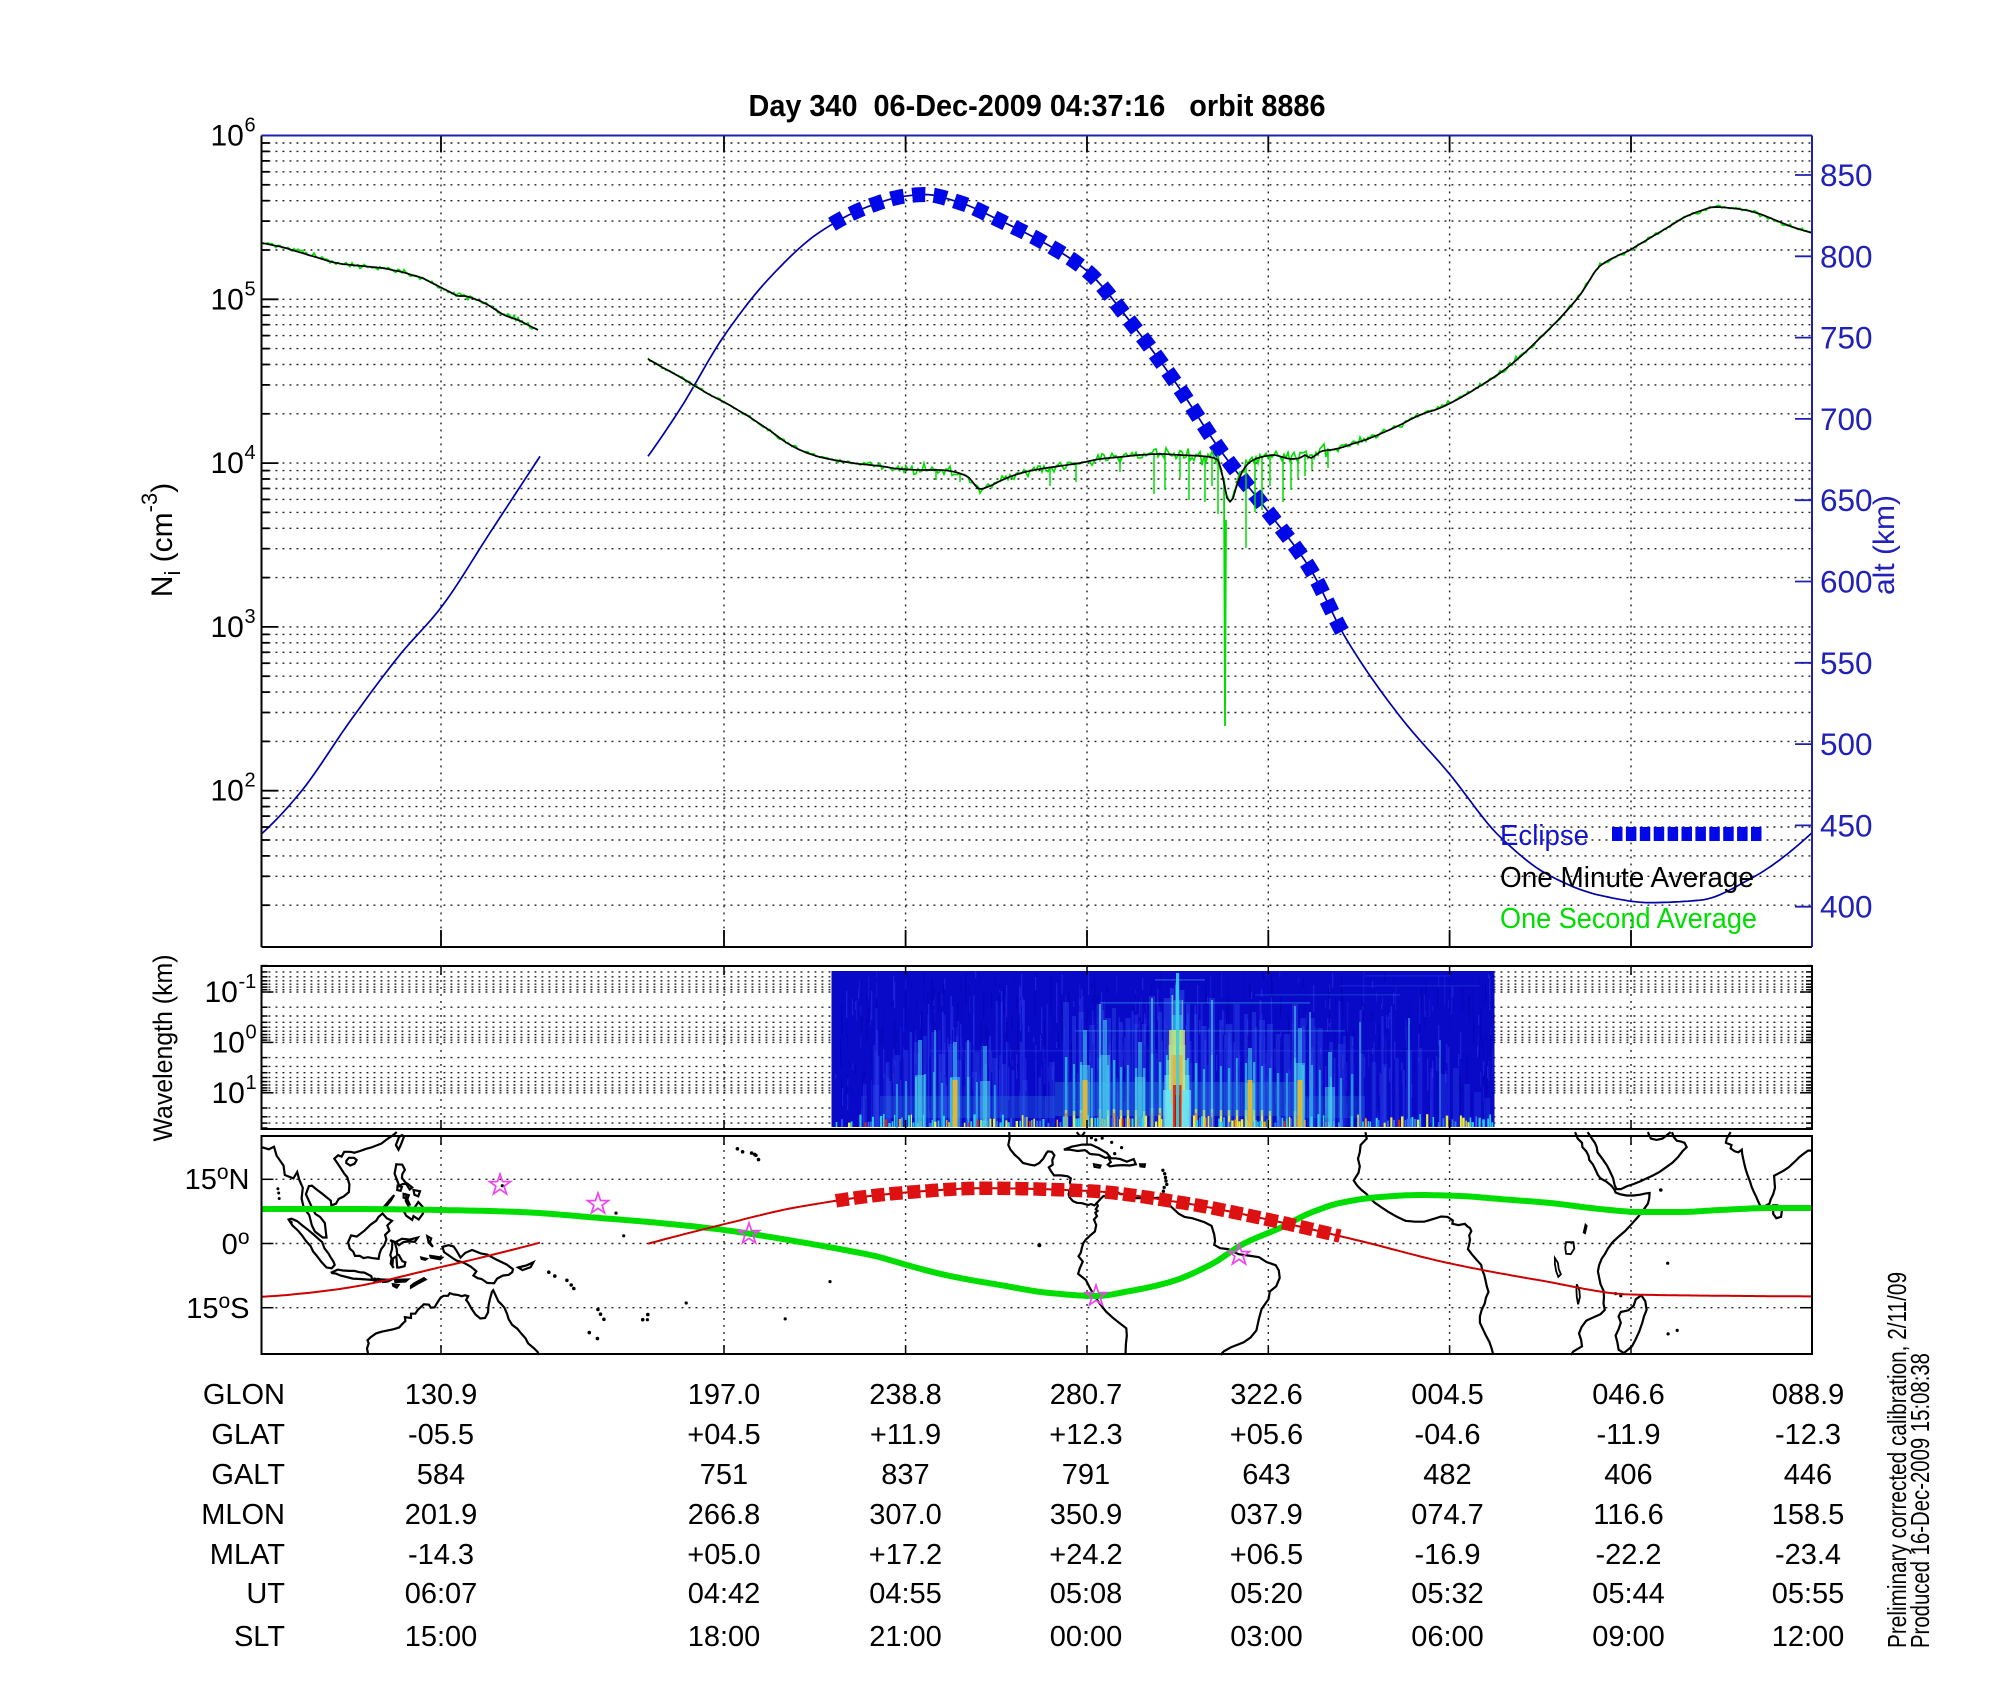 The image size is (2000, 1700). What do you see at coordinates (1628, 1515) in the screenshot?
I see `svg-text: 116.6` at bounding box center [1628, 1515].